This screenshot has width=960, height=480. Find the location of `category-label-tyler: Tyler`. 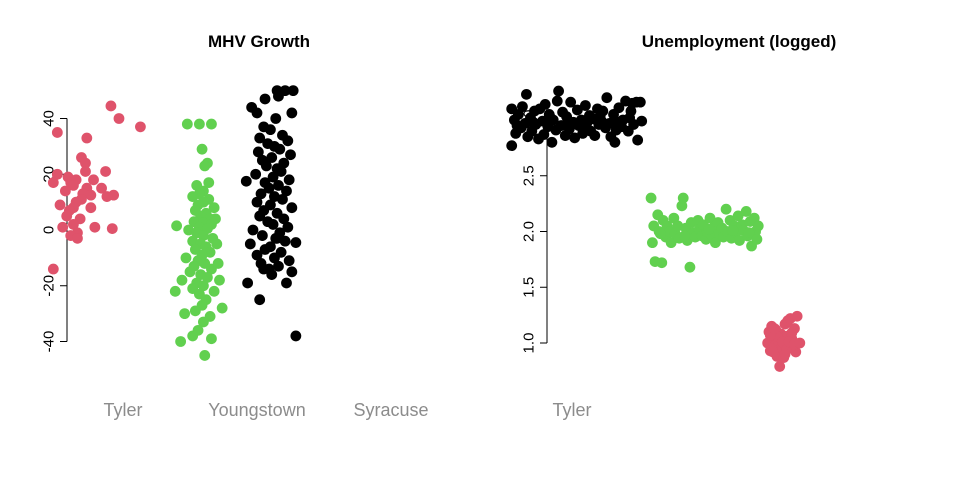

category-label-tyler: Tyler is located at coordinates (122, 410).